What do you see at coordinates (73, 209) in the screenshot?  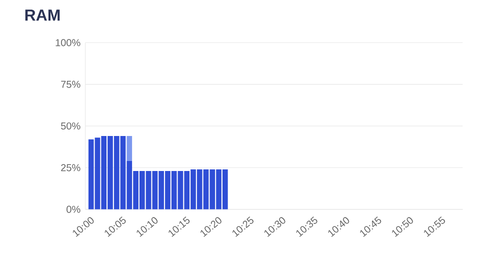 I see `y-tick-label: 0%` at bounding box center [73, 209].